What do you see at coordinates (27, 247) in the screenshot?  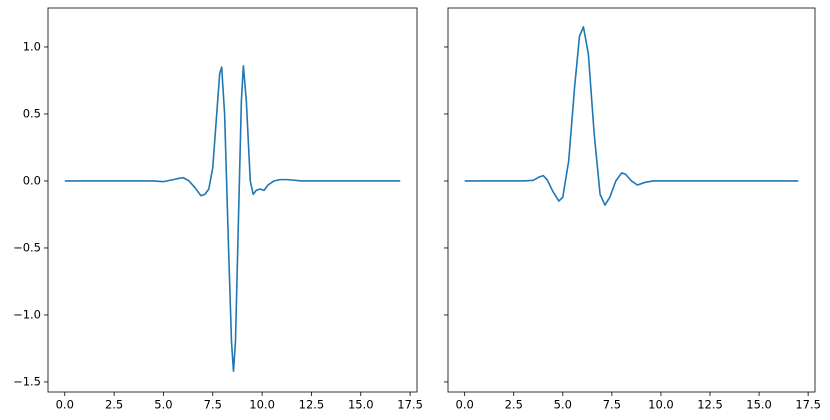 I see `y-tick-label: −0.5` at bounding box center [27, 247].